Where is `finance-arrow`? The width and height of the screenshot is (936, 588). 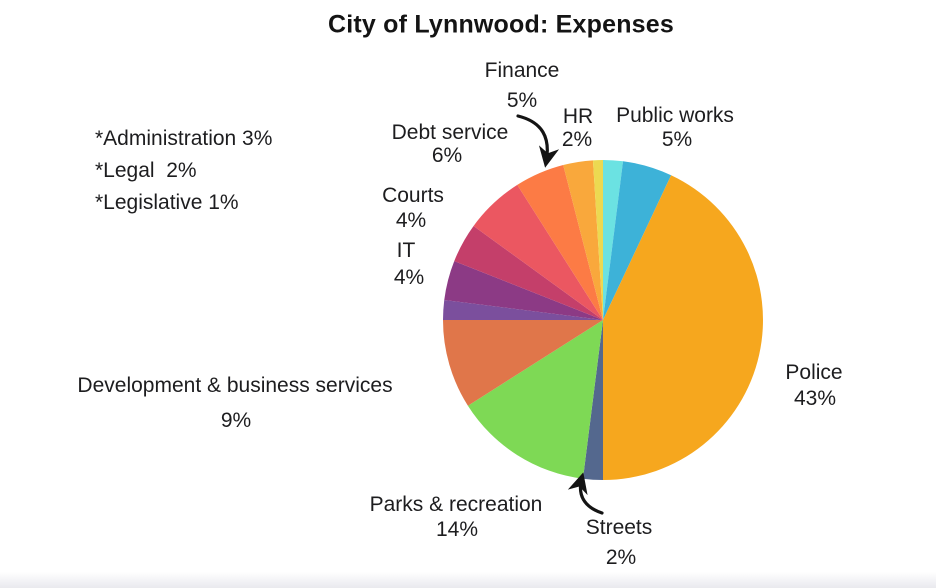
finance-arrow is located at coordinates (538, 141).